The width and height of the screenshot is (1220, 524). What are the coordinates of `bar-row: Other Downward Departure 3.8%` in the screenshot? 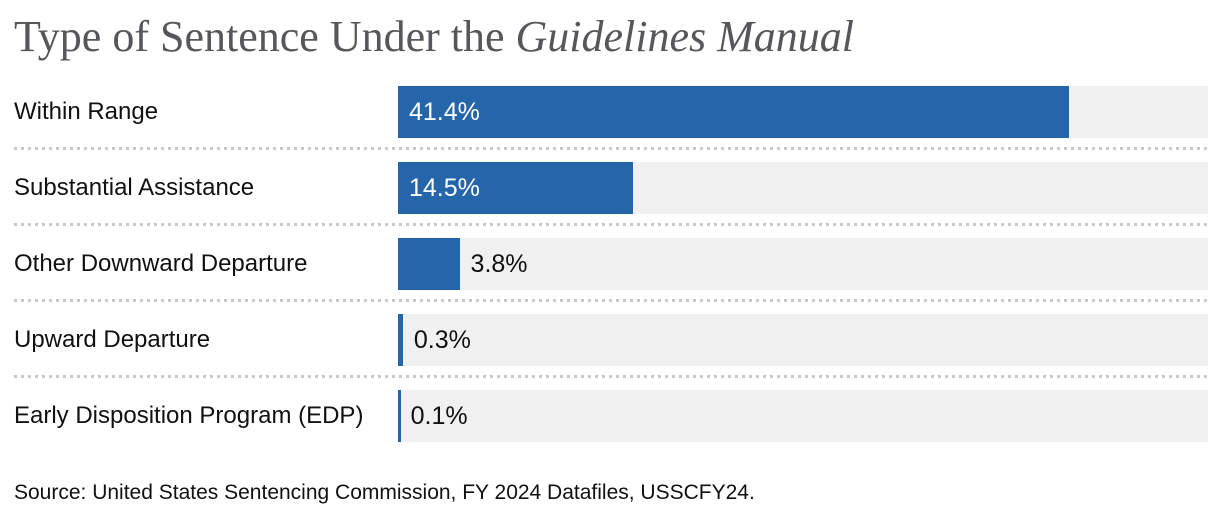 It's located at (611, 264).